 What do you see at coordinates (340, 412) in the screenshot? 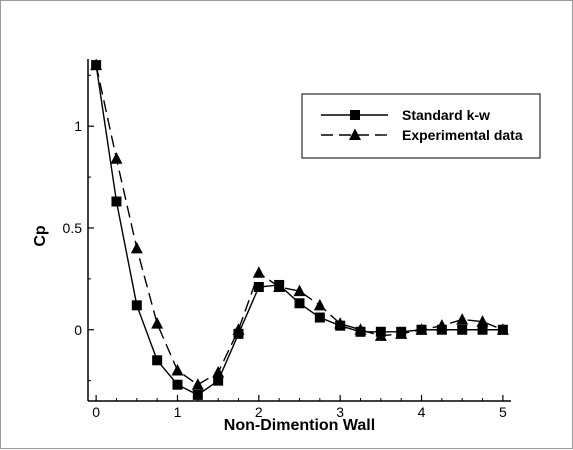
I see `x-tick-label: 3` at bounding box center [340, 412].